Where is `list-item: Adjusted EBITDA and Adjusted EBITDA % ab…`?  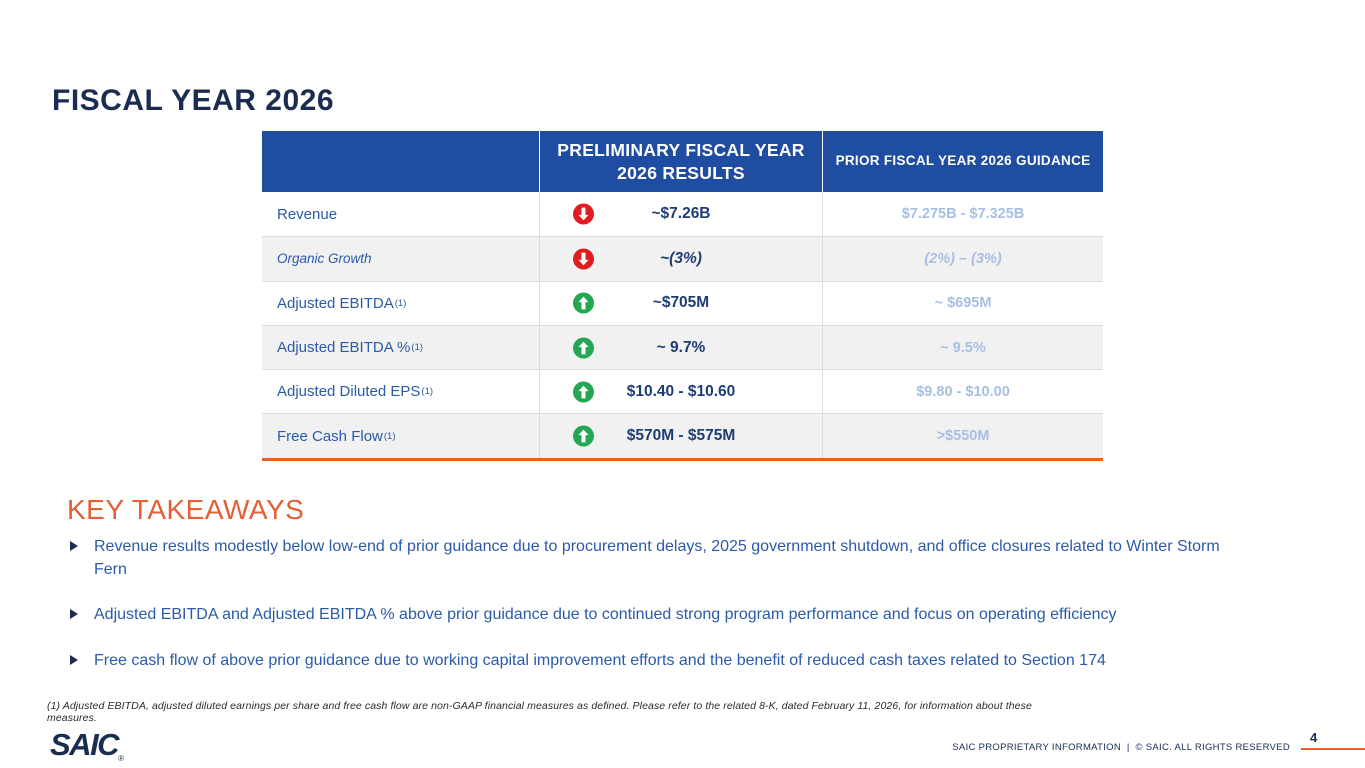 list-item: Adjusted EBITDA and Adjusted EBITDA % ab… is located at coordinates (660, 615).